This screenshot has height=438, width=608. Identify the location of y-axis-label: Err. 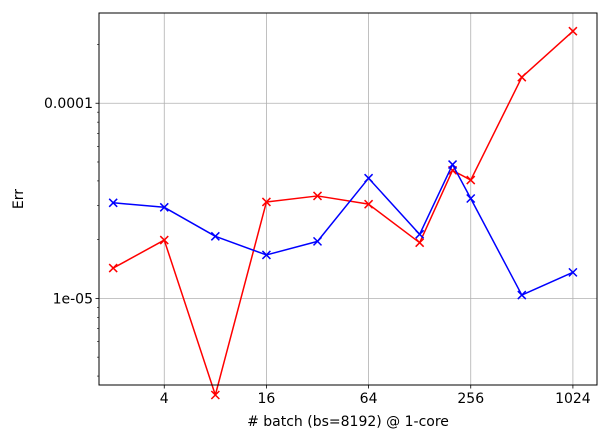
(19, 199).